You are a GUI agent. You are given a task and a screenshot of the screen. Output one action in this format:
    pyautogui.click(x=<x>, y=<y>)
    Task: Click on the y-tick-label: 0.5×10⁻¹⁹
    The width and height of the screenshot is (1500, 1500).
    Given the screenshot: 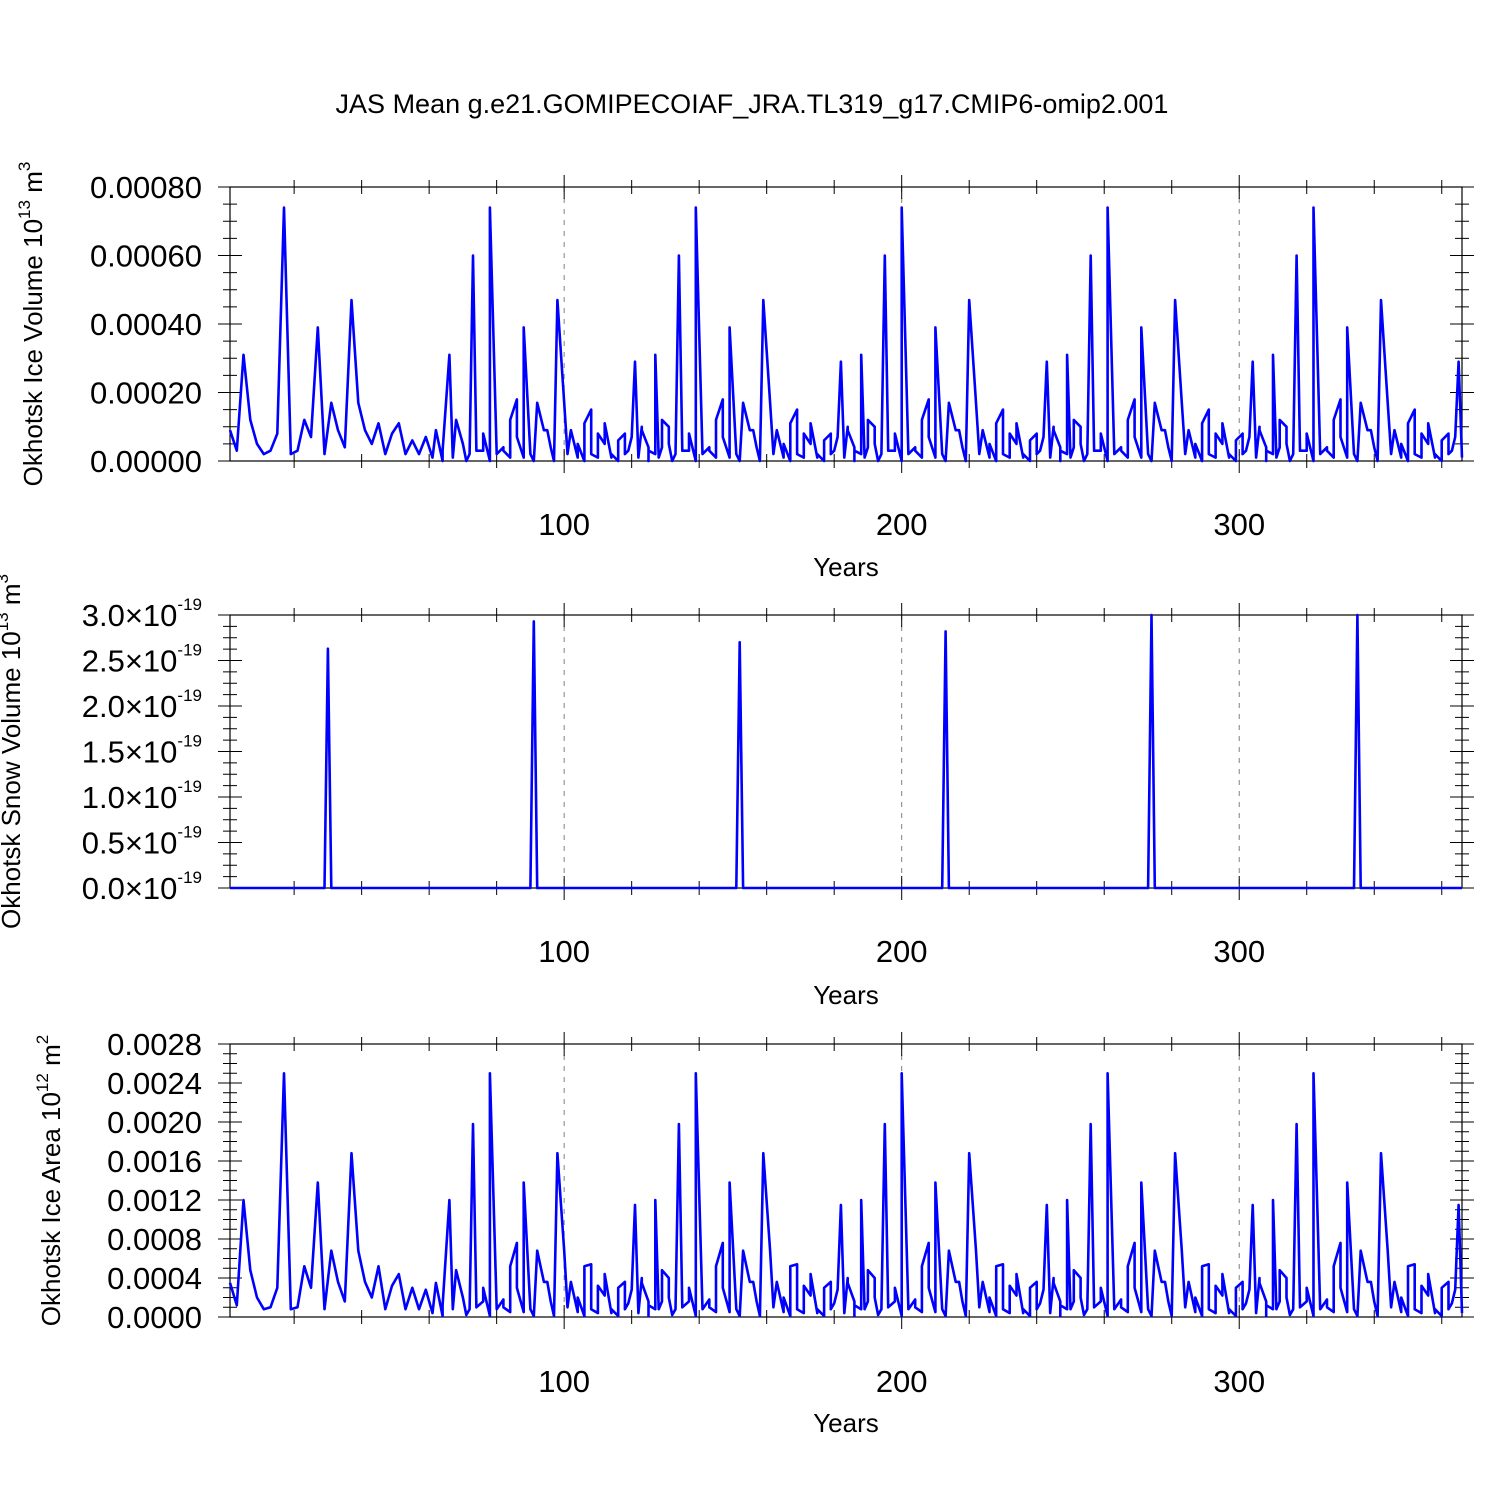 What is the action you would take?
    pyautogui.click(x=142, y=842)
    